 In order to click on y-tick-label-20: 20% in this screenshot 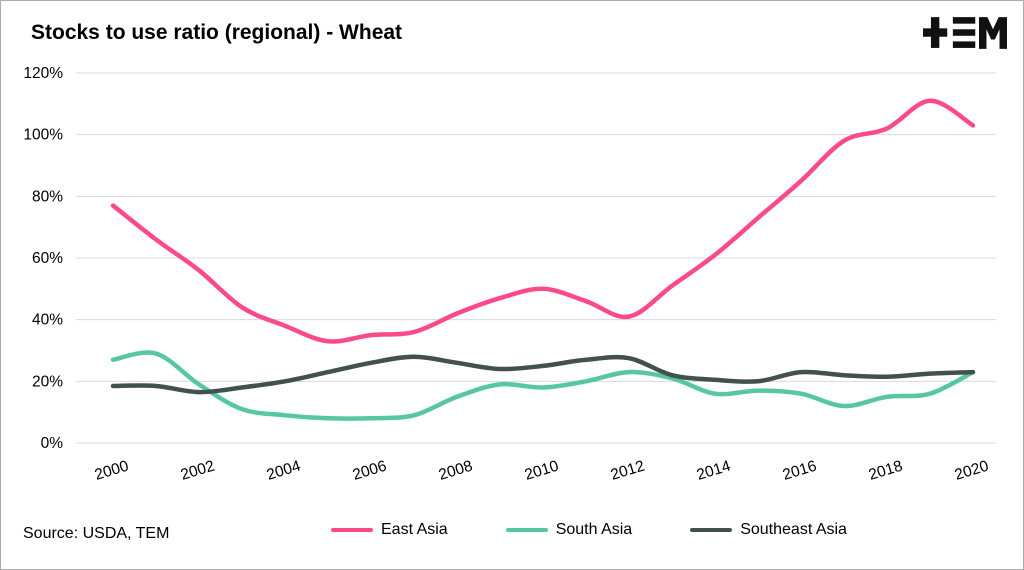, I will do `click(47, 381)`.